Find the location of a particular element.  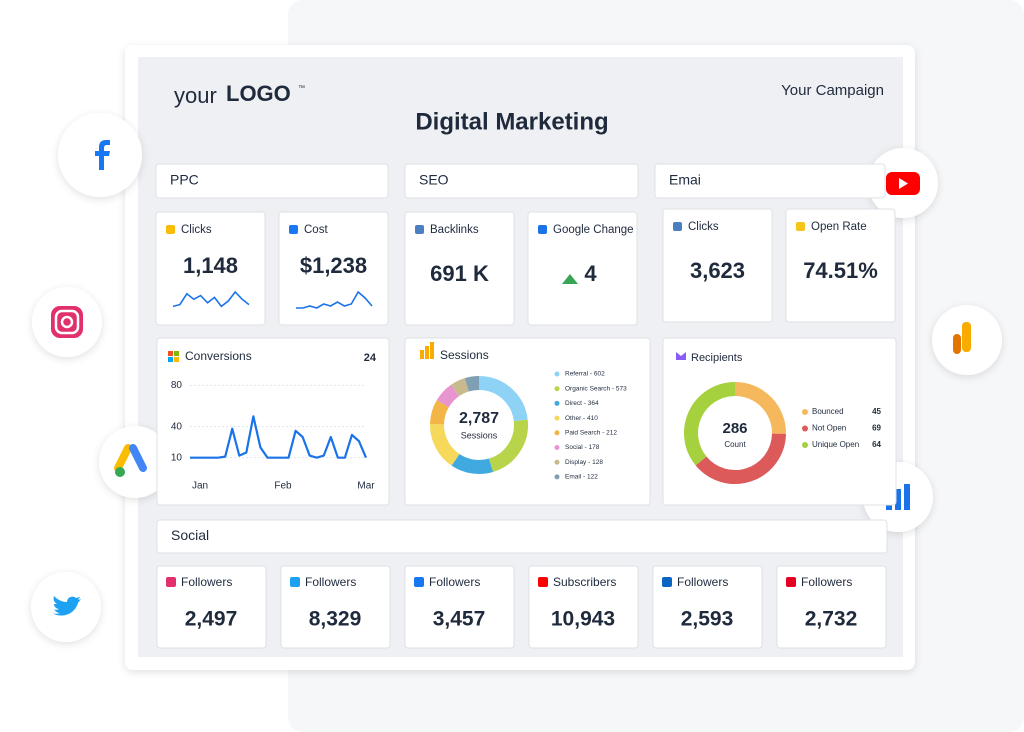

social-value: 3,457 is located at coordinates (459, 619).